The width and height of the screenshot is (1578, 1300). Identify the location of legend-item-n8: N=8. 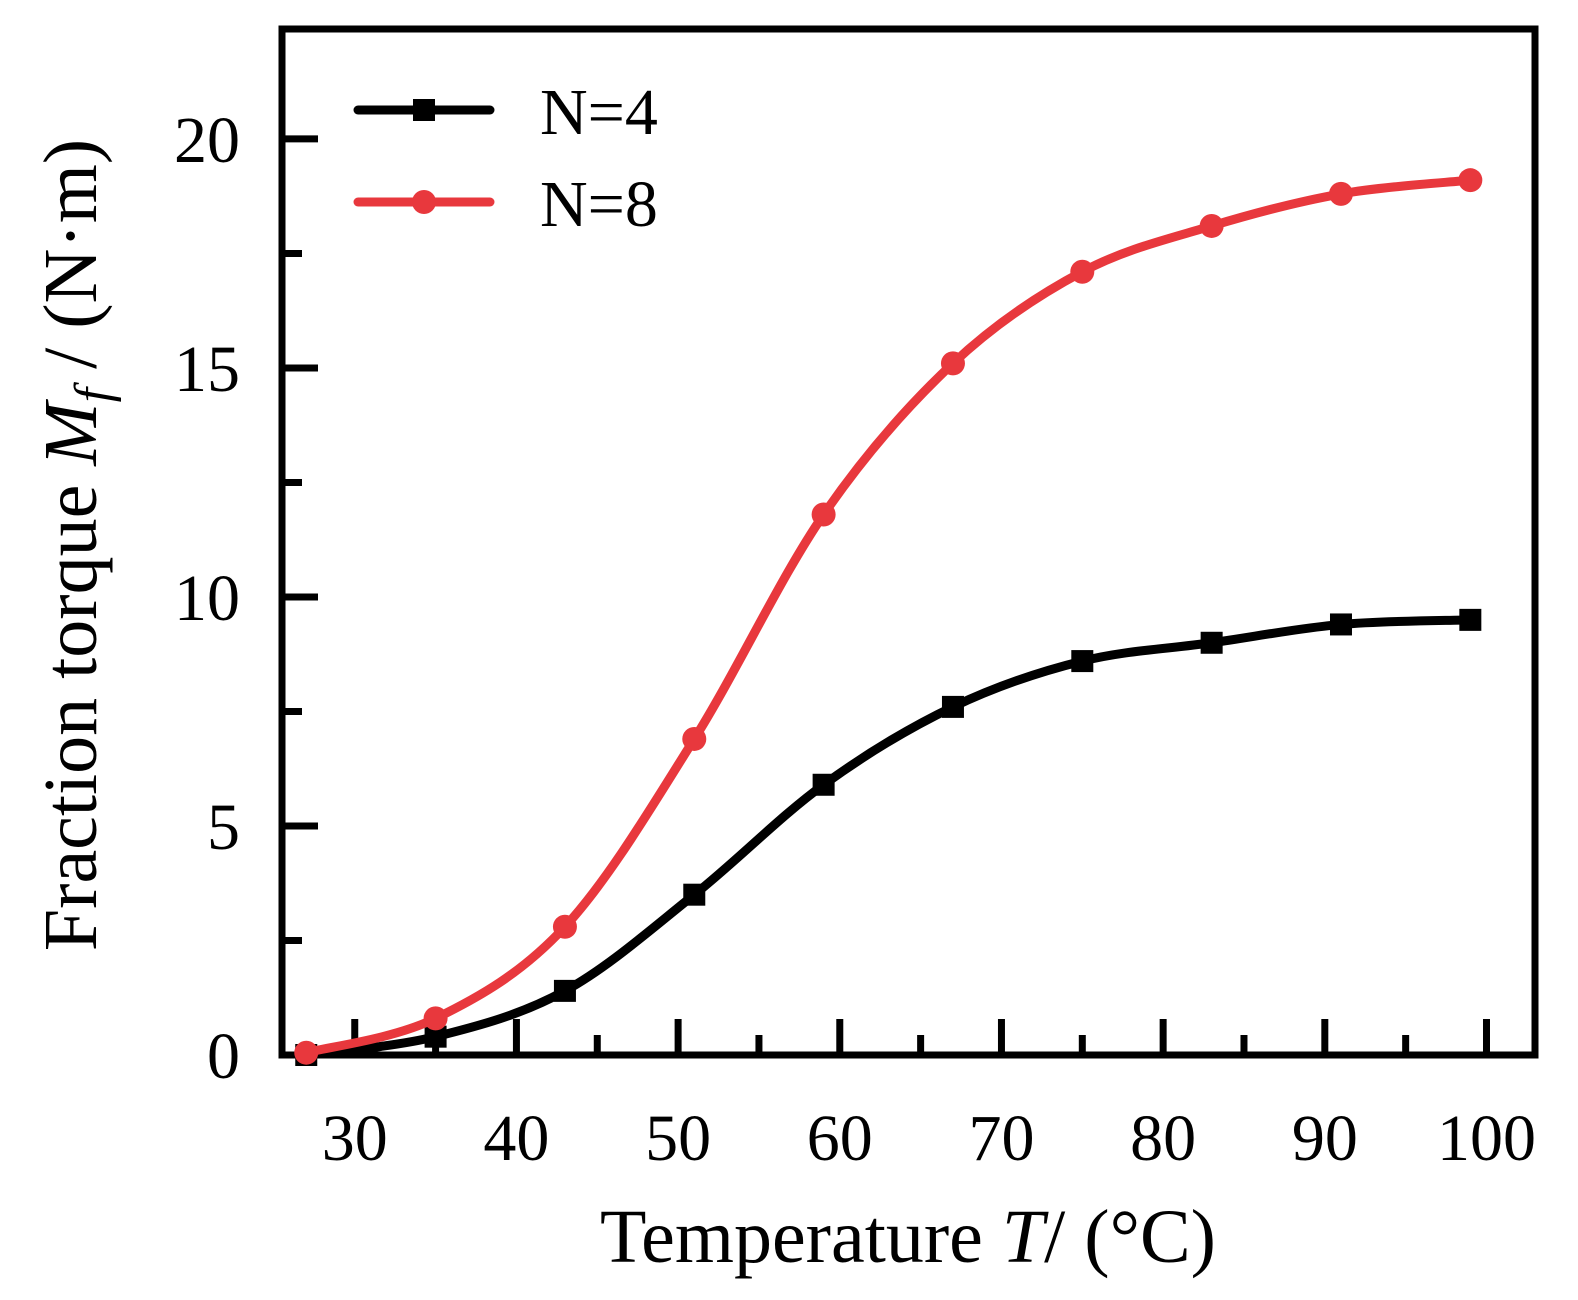
(505, 204).